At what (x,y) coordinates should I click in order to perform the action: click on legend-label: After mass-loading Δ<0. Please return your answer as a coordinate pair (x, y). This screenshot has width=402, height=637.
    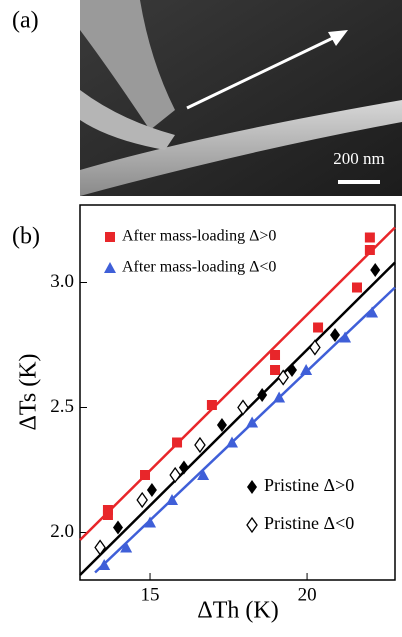
    Looking at the image, I should click on (199, 267).